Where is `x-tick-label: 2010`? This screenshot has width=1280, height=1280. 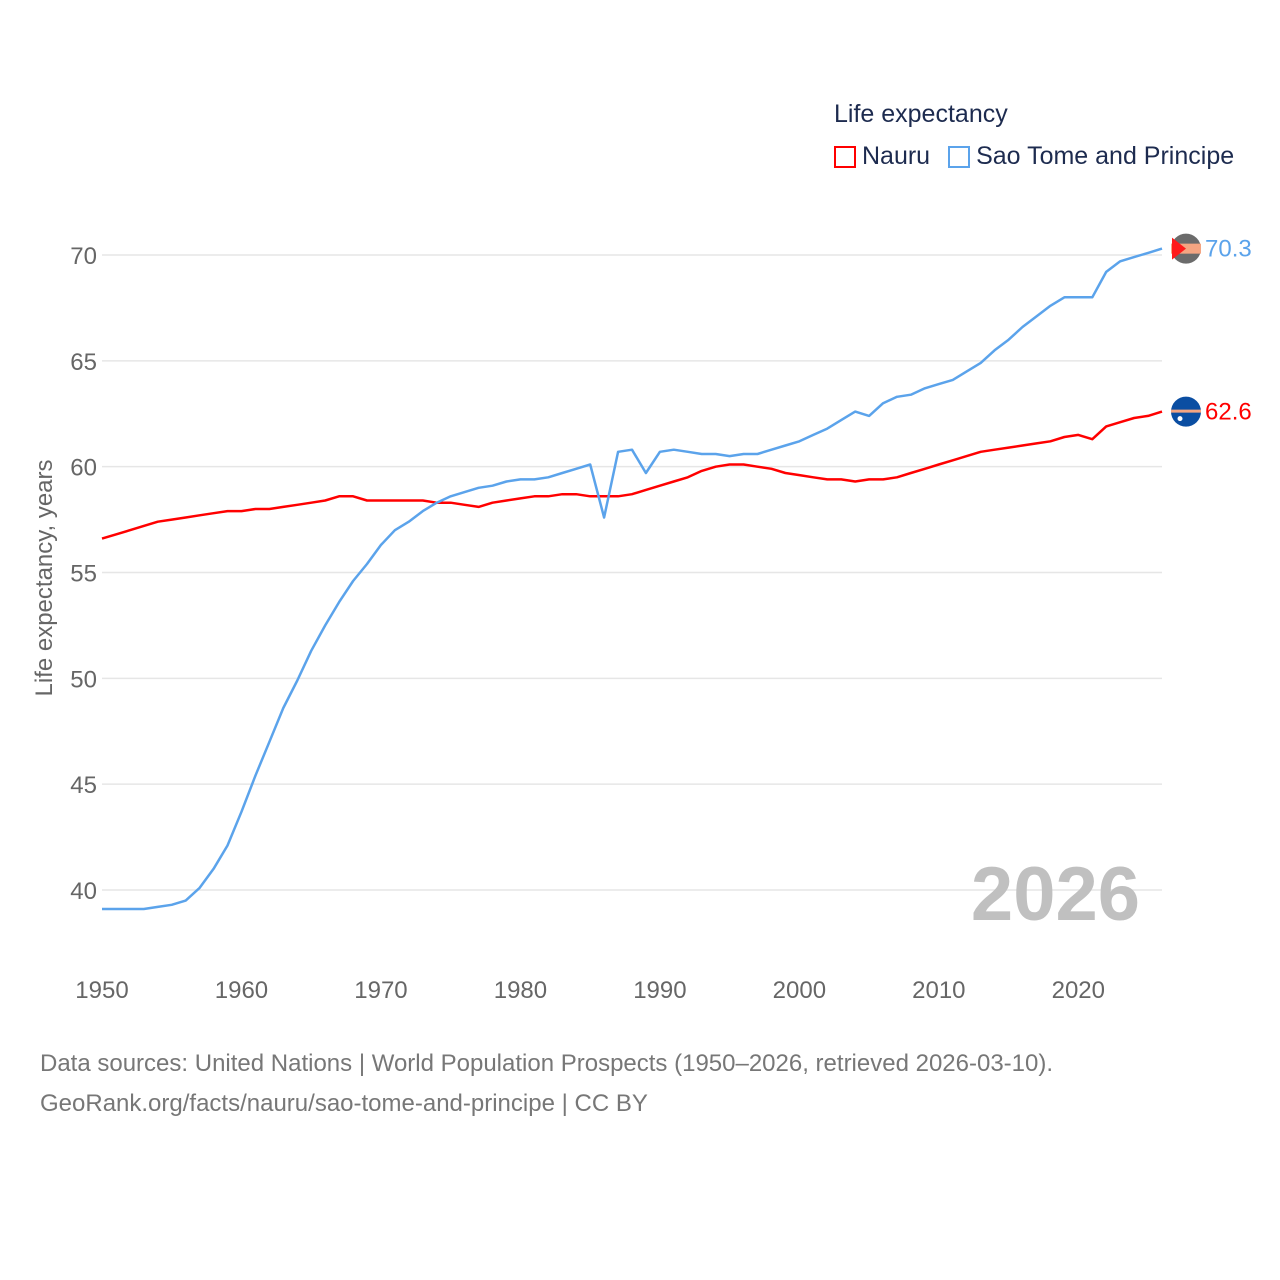 x-tick-label: 2010 is located at coordinates (938, 990).